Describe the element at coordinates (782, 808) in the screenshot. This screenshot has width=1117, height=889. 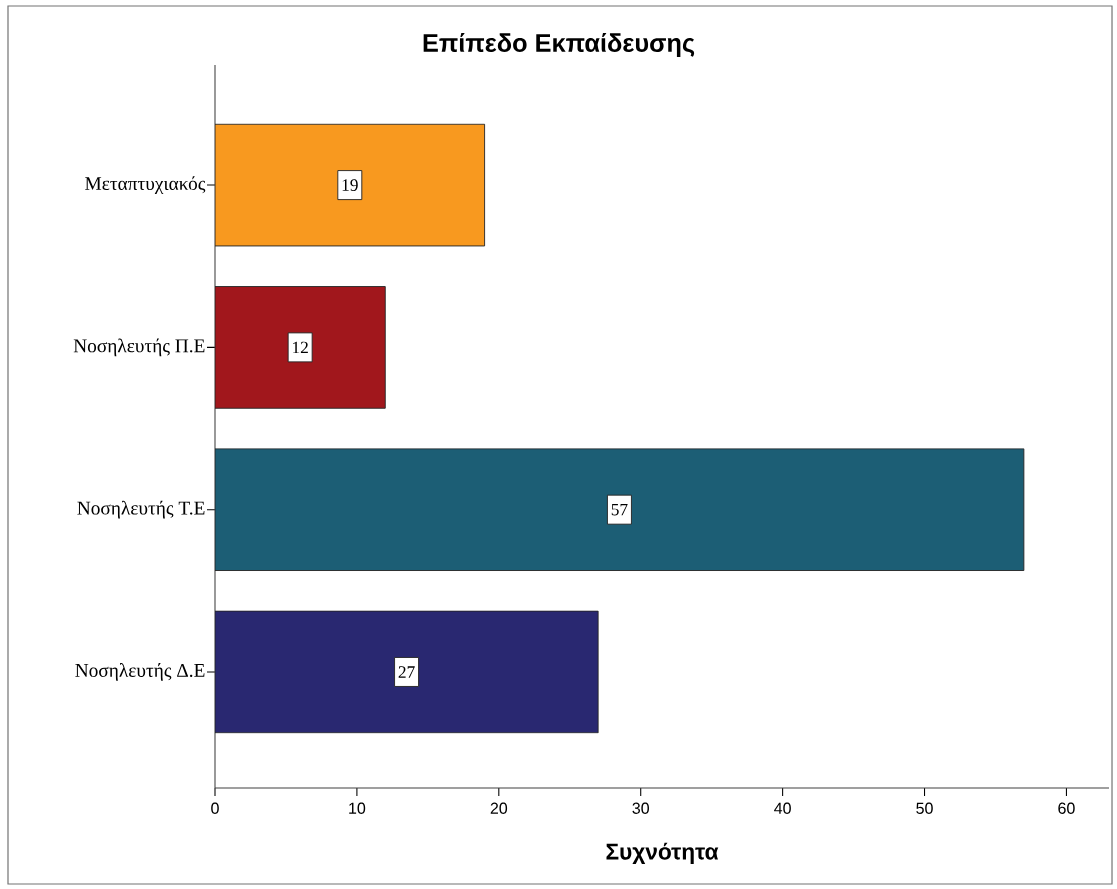
I see `x-tick-label: 40` at that location.